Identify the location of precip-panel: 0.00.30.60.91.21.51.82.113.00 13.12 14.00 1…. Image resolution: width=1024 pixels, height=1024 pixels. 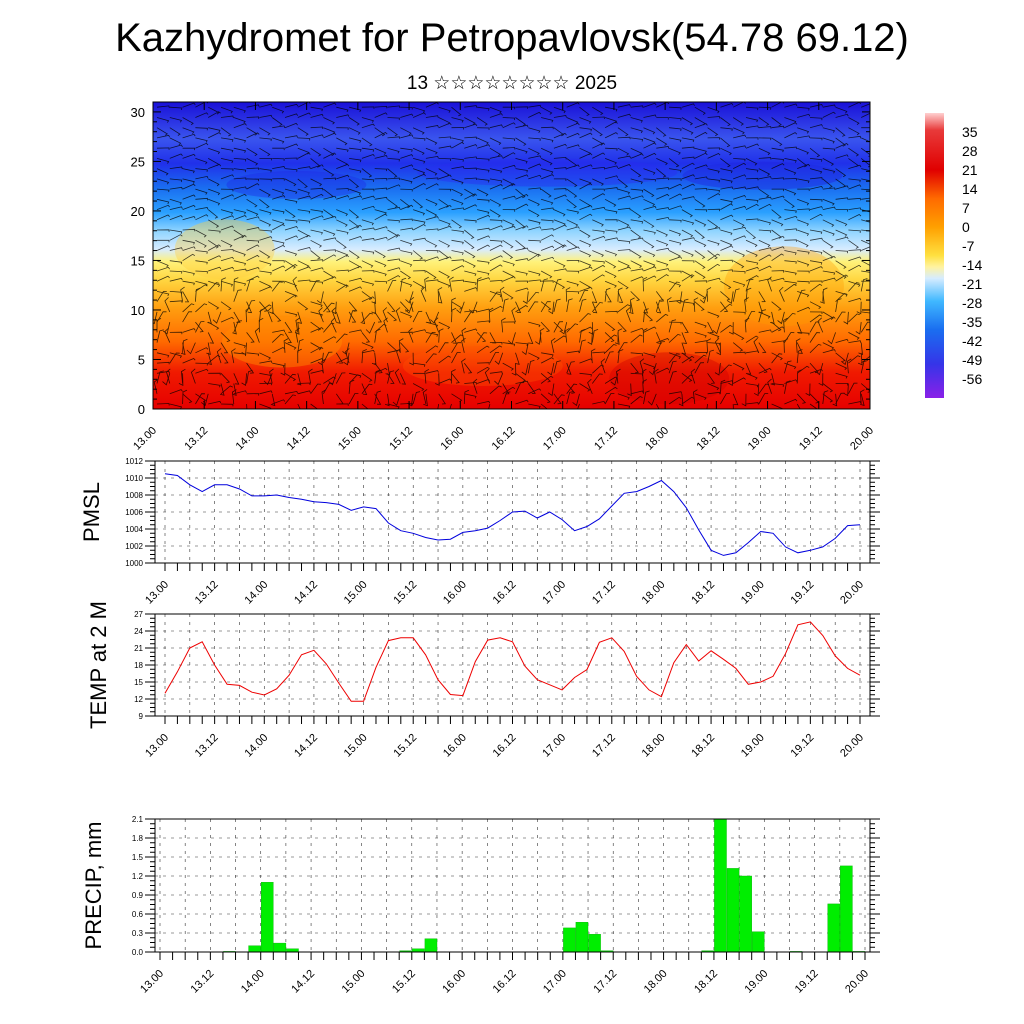
(480, 905).